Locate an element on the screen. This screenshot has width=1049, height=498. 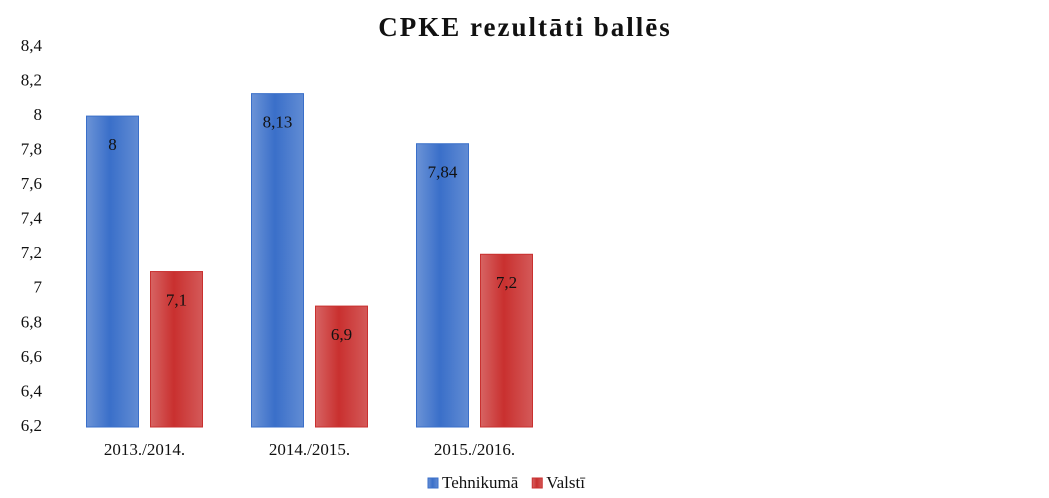
data-label: 7,1 is located at coordinates (176, 299).